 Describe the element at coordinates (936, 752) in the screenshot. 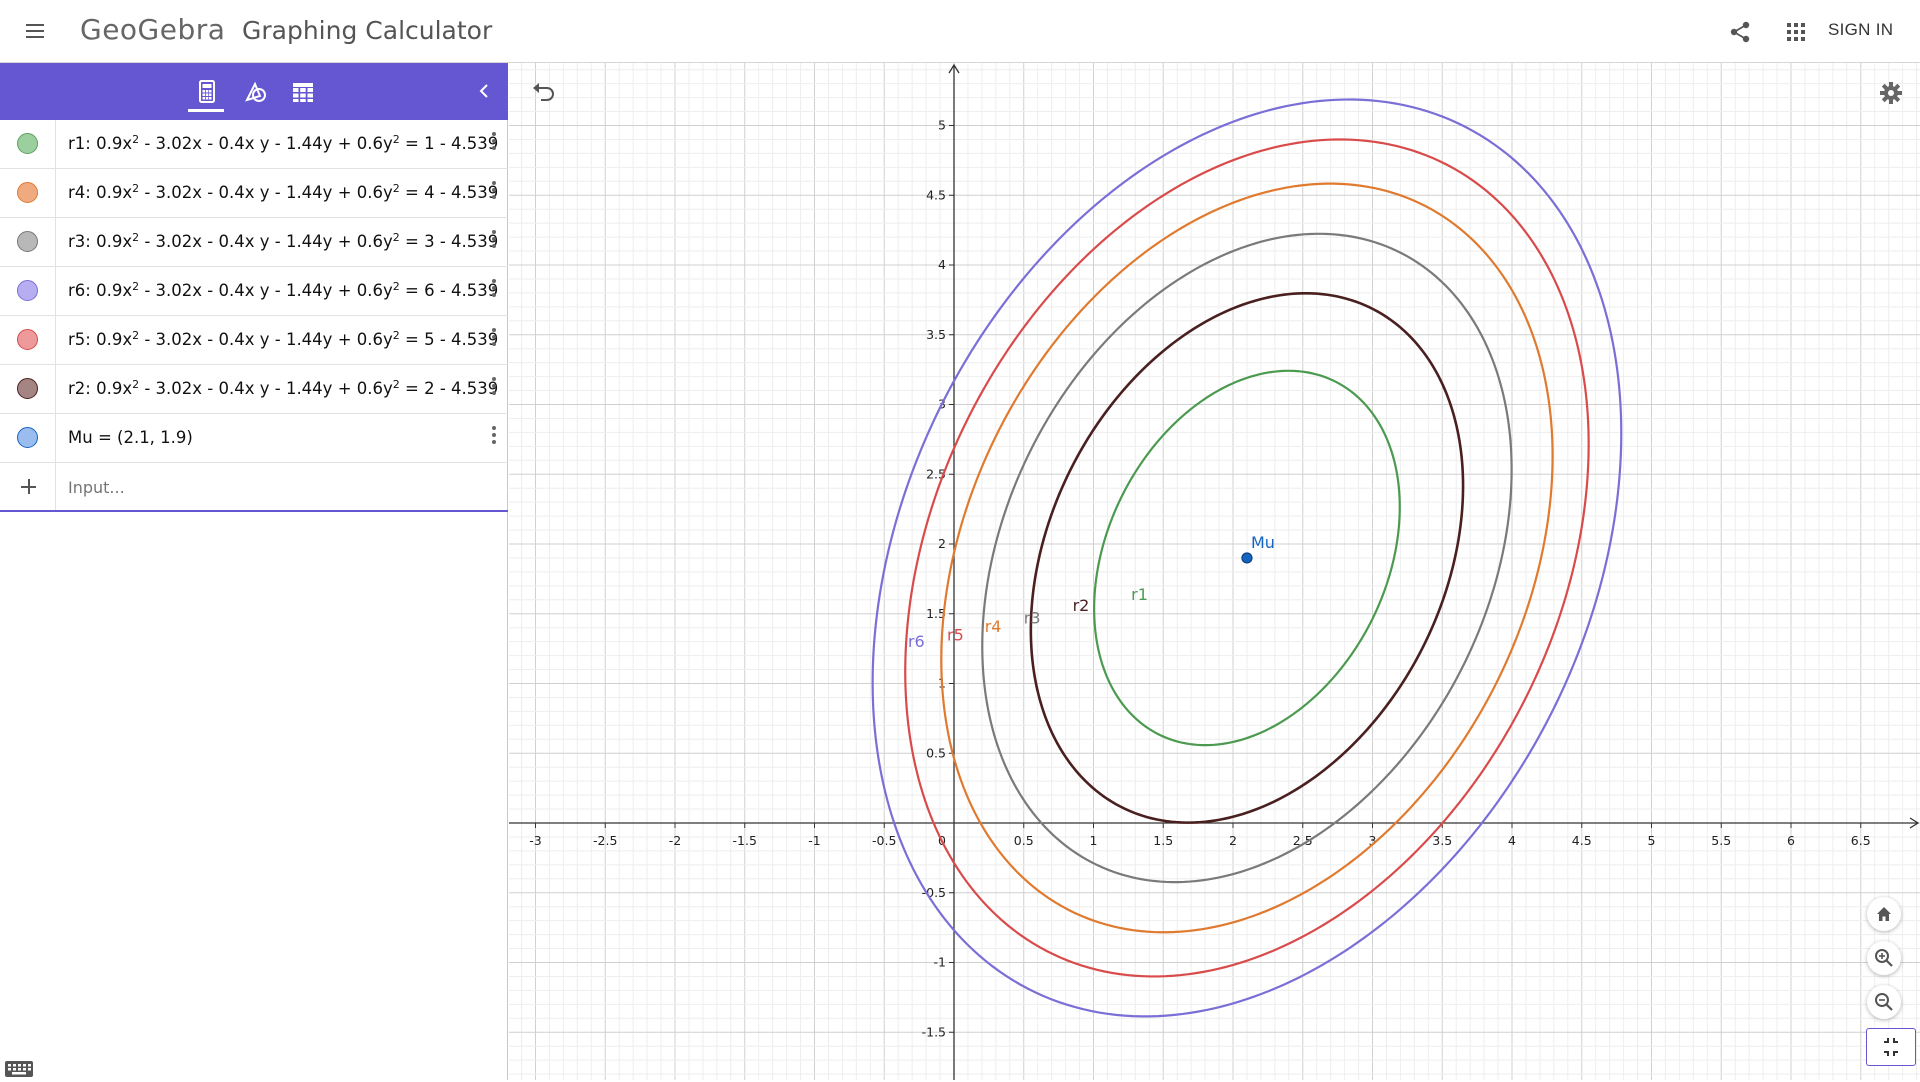

I see `y-tick-label: 0.5` at that location.